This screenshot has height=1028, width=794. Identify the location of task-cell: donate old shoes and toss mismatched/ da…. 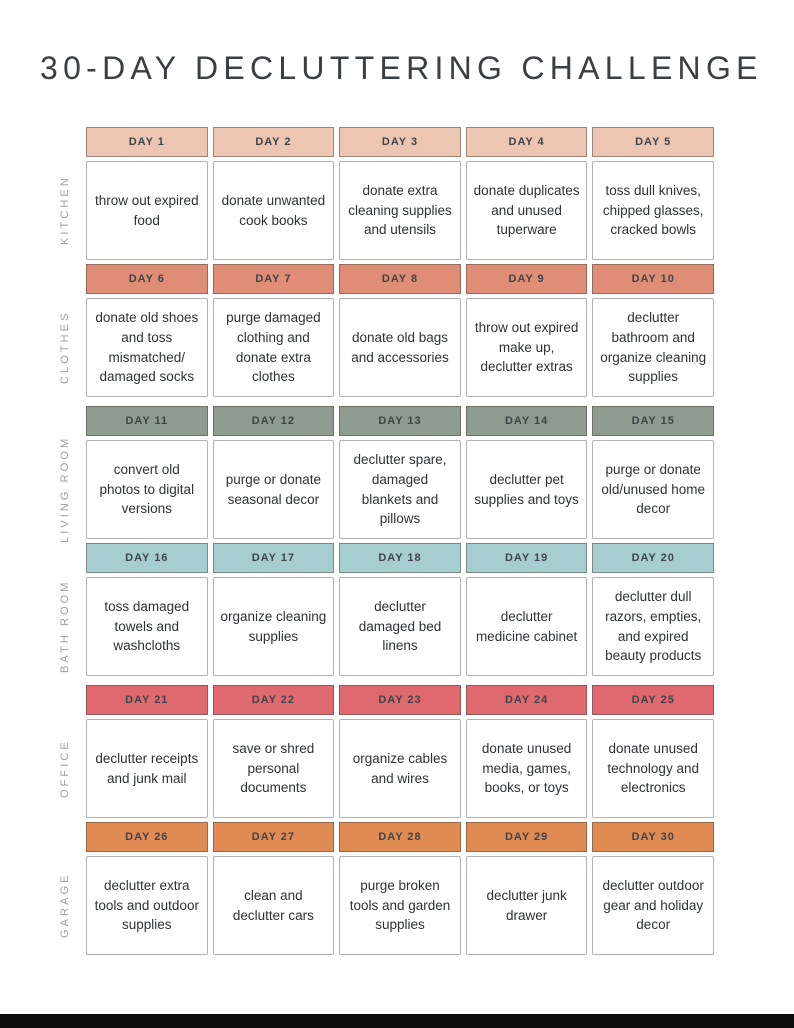
(147, 347).